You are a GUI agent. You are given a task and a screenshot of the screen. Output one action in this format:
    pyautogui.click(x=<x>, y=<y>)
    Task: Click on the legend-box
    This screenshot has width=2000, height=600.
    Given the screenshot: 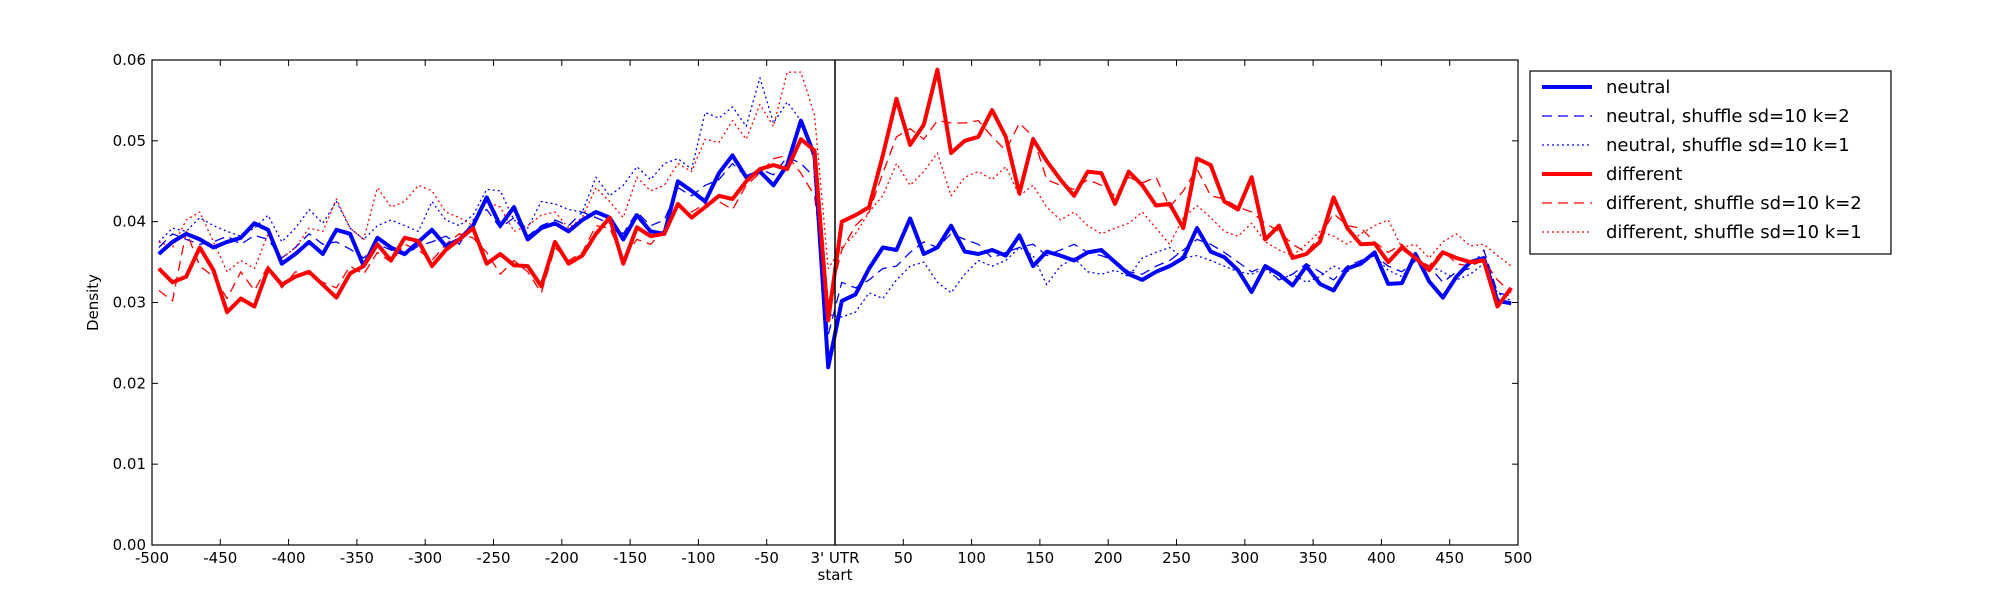 What is the action you would take?
    pyautogui.click(x=1710, y=162)
    